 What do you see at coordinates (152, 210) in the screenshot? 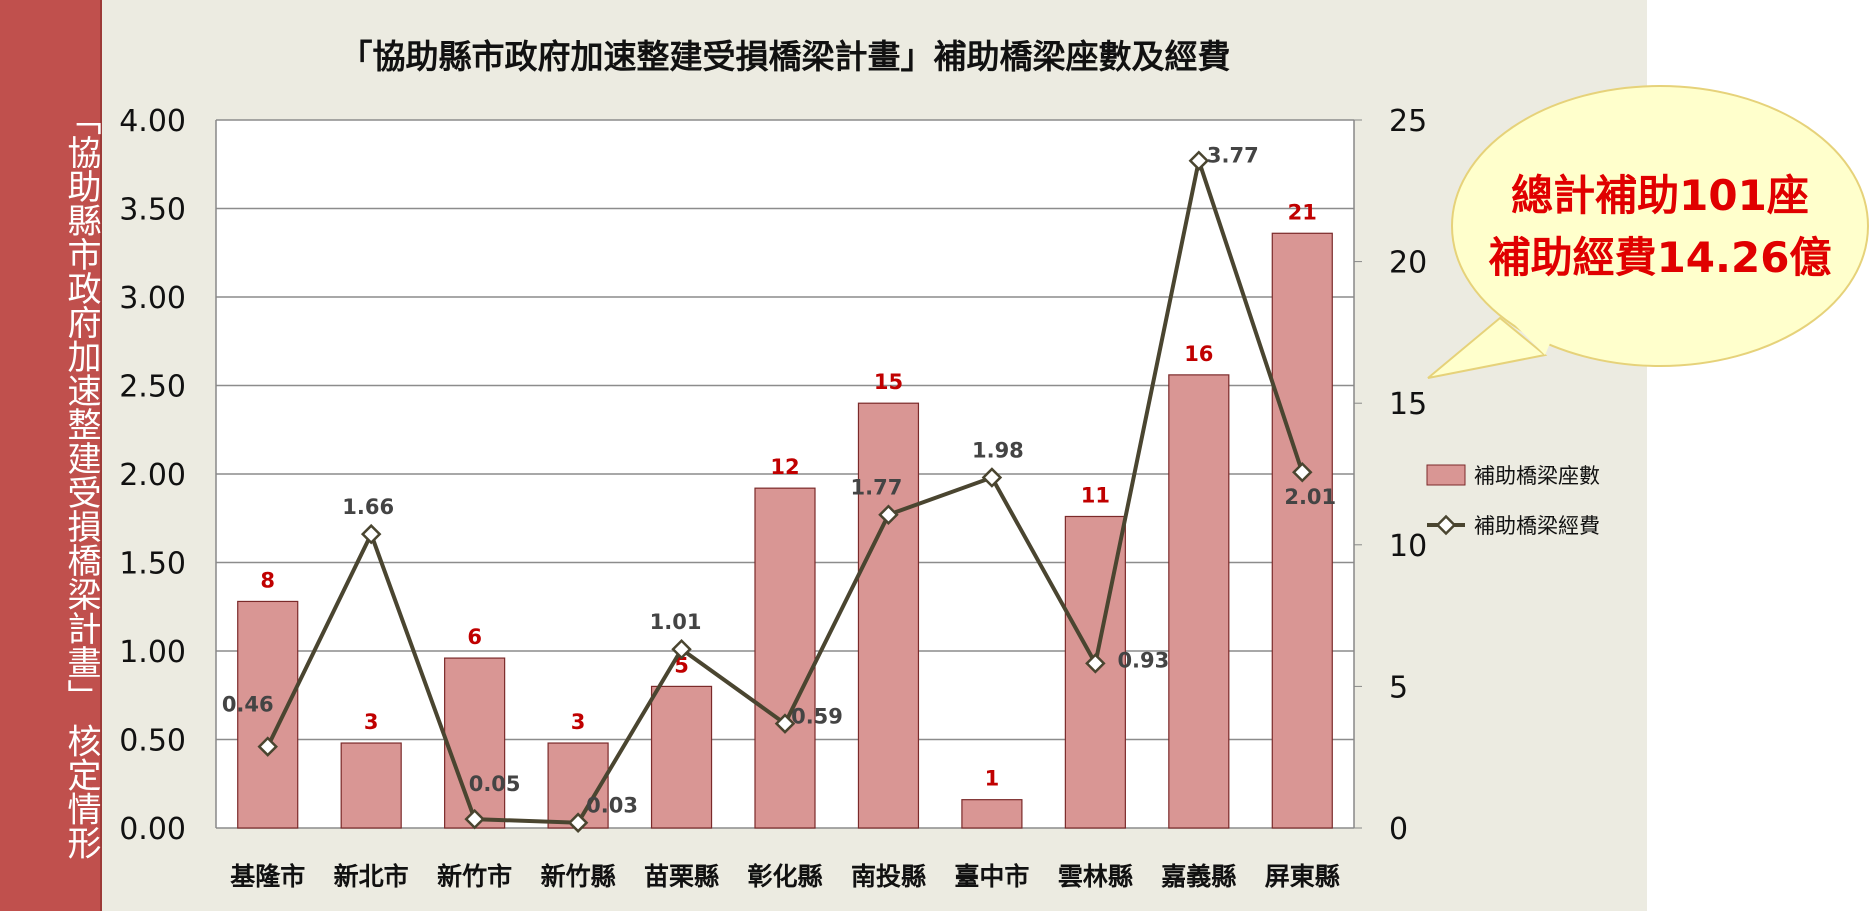
I see `left-tick-label: 3.50` at bounding box center [152, 210].